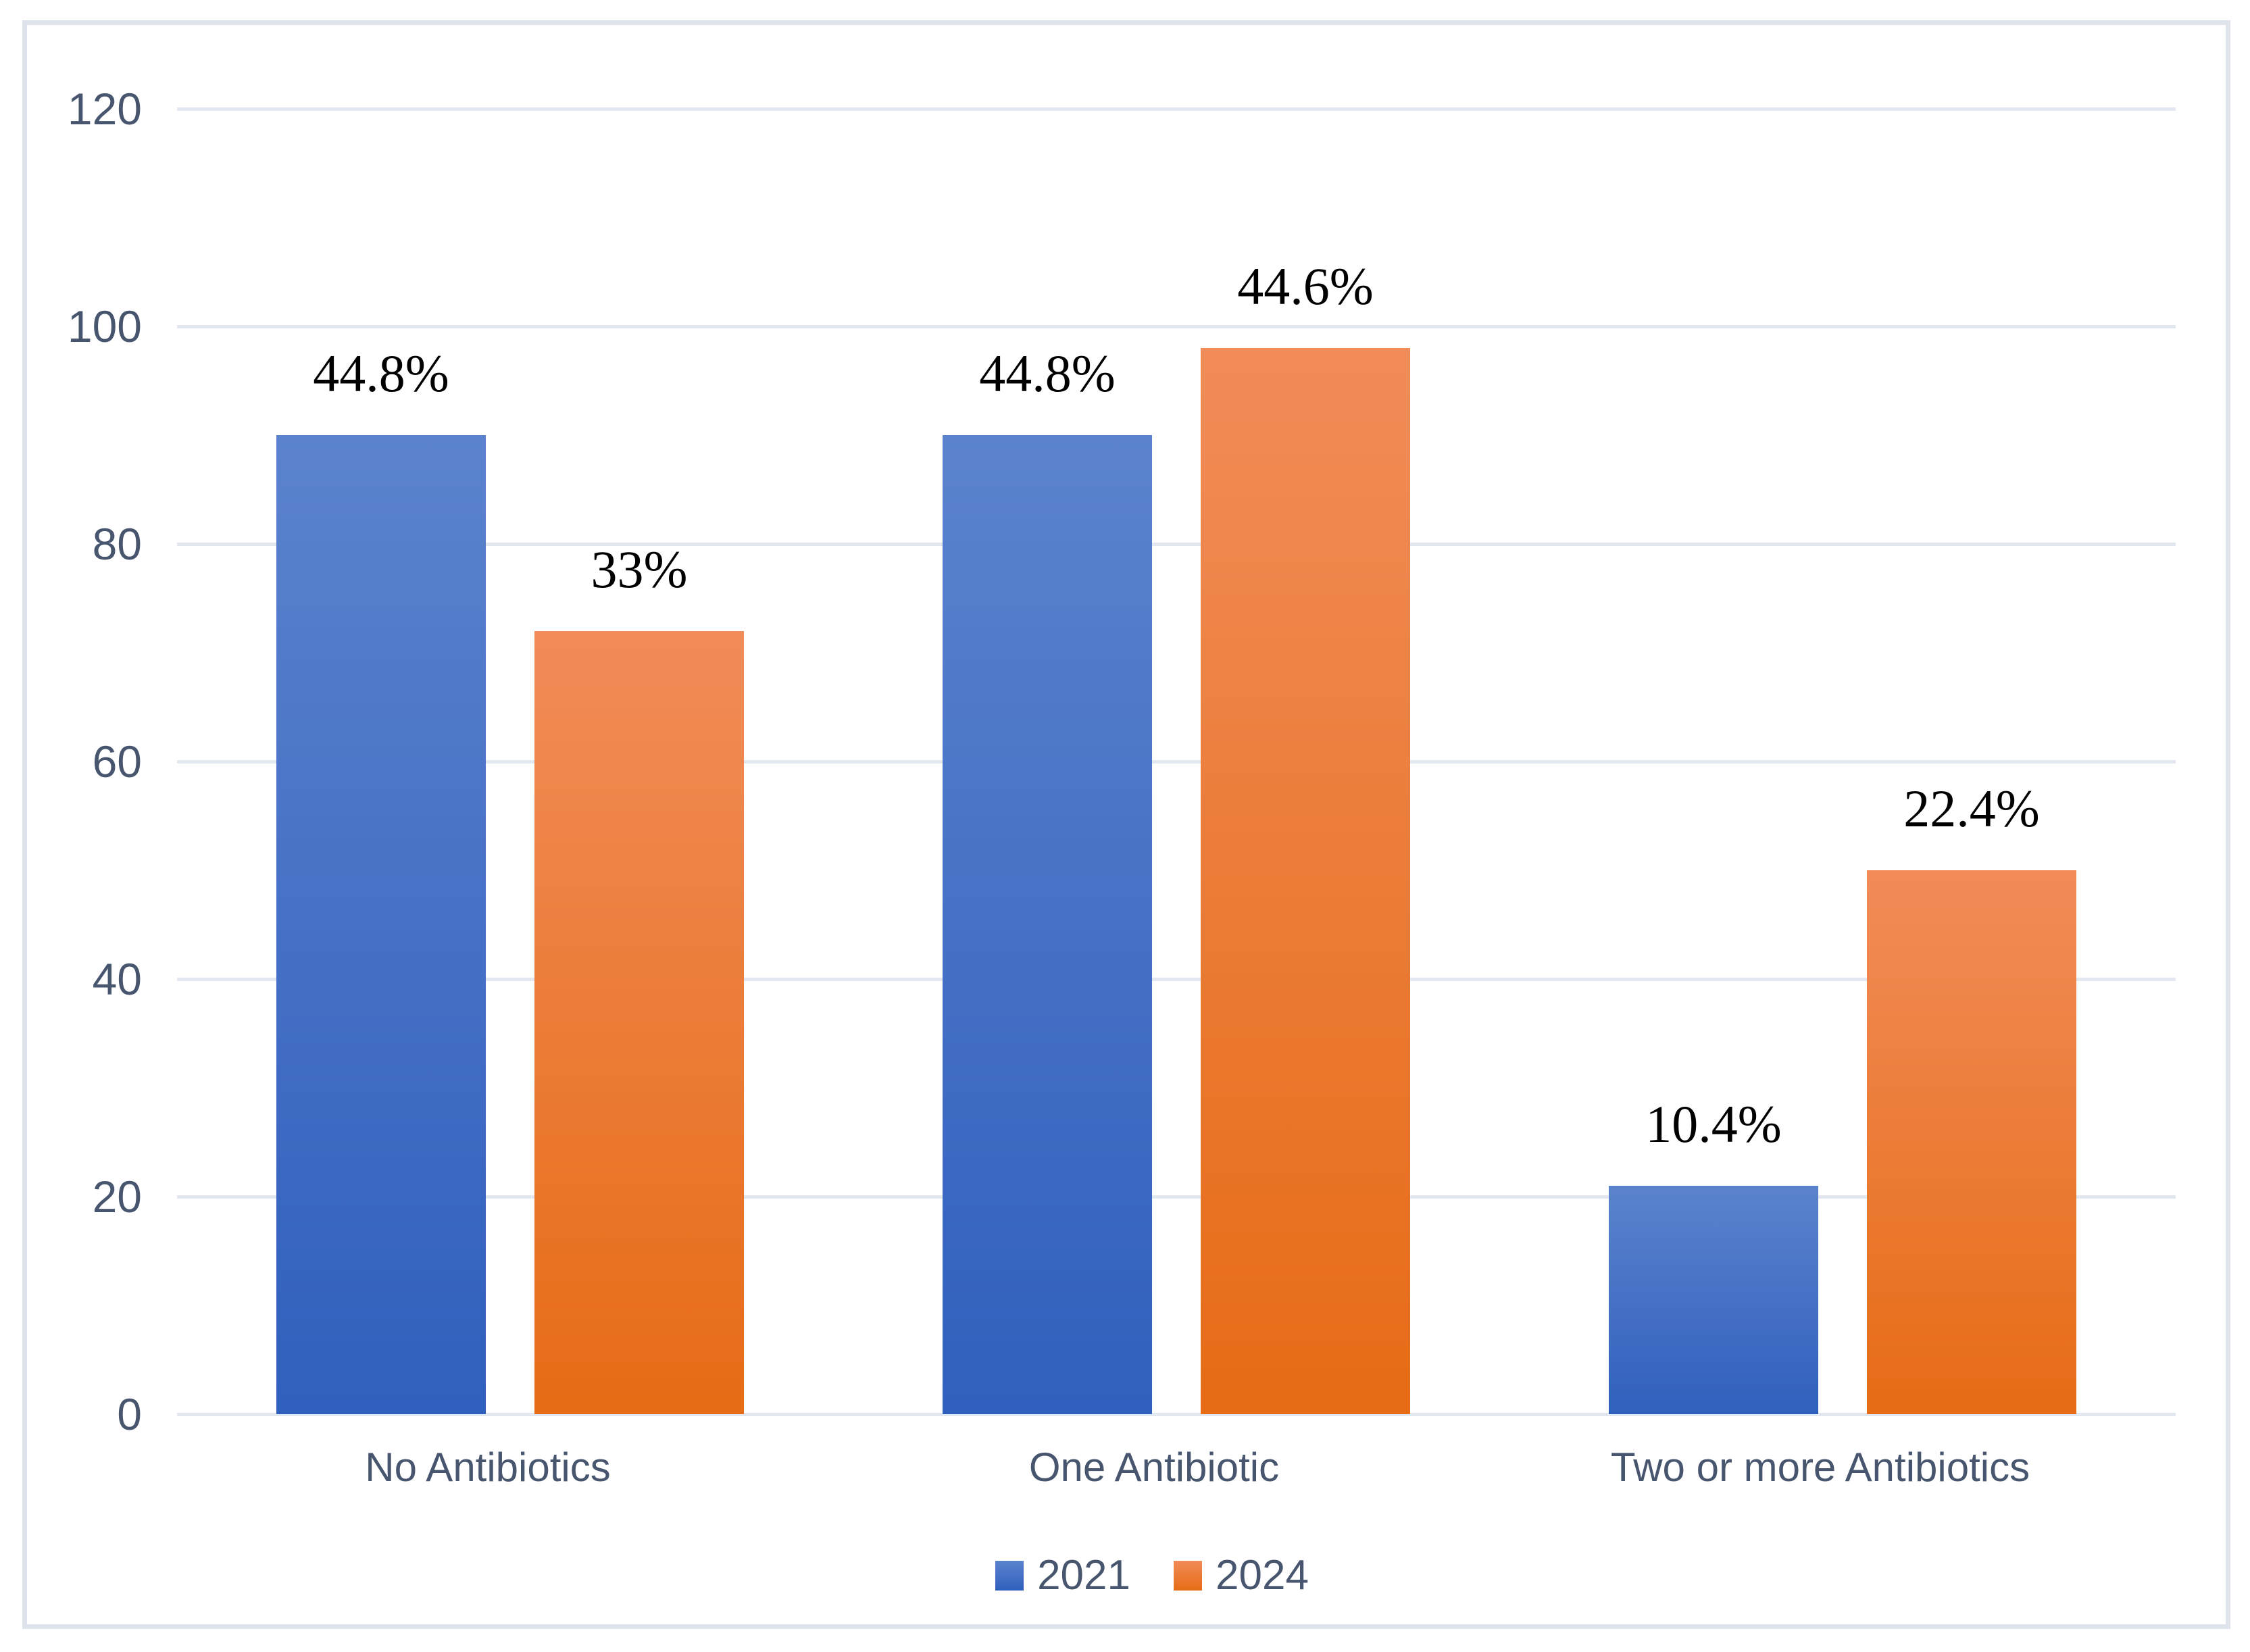 Image resolution: width=2250 pixels, height=1652 pixels. Describe the element at coordinates (381, 924) in the screenshot. I see `bar-2021-no-antibiotics` at that location.